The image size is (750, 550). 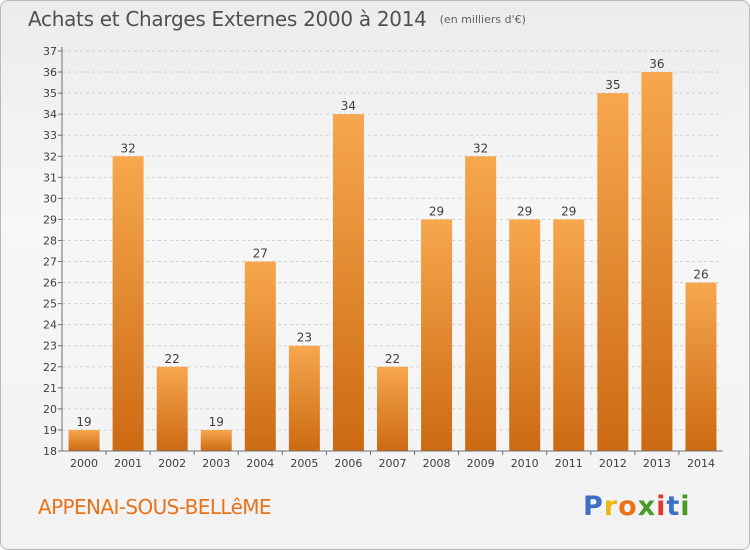 What do you see at coordinates (393, 463) in the screenshot?
I see `x-tick-label: 2007` at bounding box center [393, 463].